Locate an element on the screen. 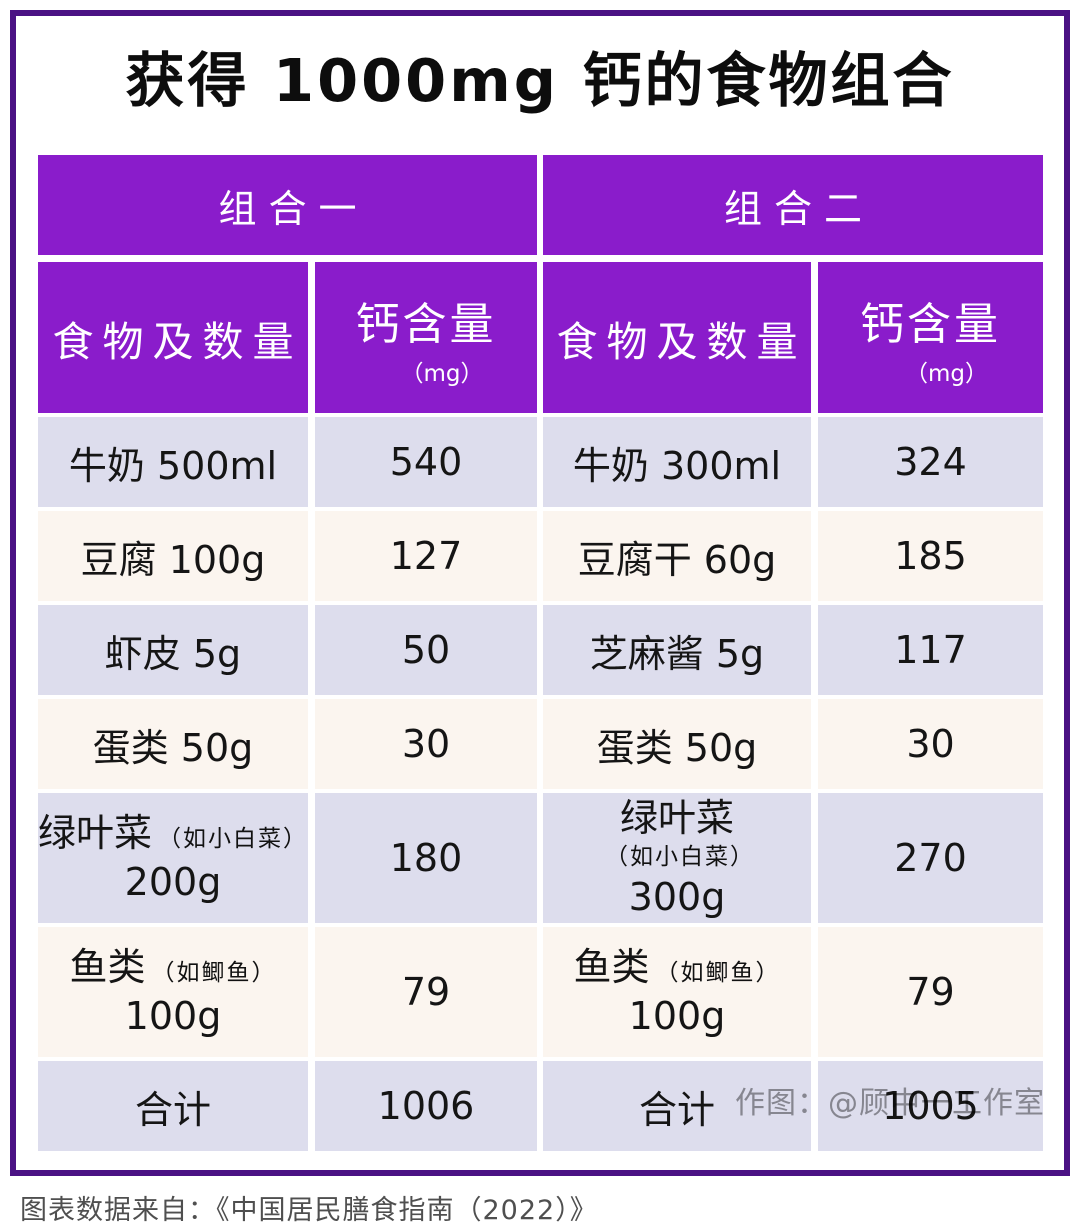  table-row: 芝麻酱 5g 117 is located at coordinates (793, 650).